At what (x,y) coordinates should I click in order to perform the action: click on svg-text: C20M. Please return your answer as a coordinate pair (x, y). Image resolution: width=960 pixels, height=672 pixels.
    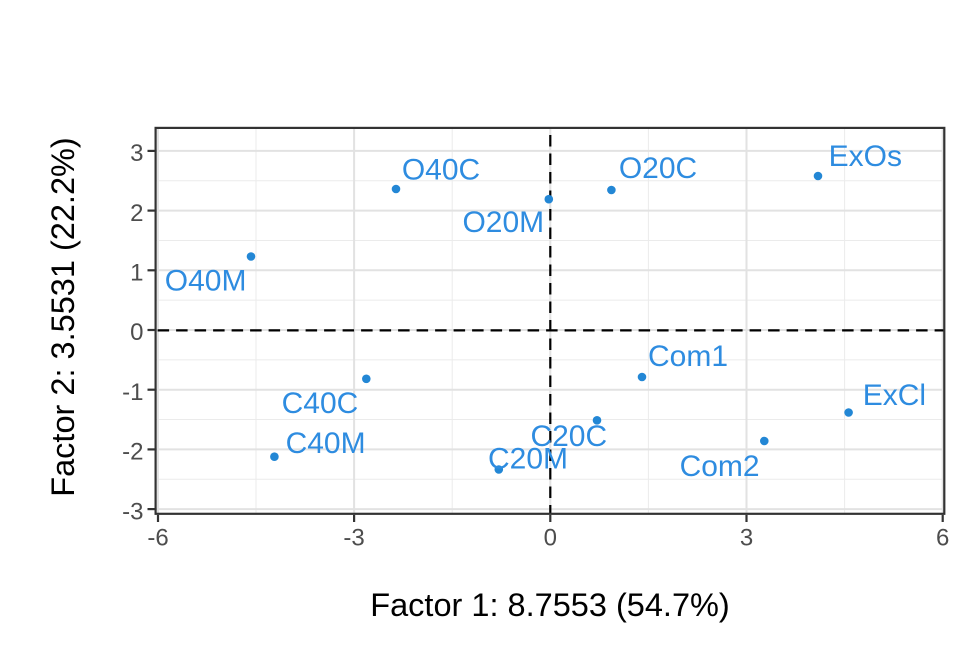
    Looking at the image, I should click on (528, 459).